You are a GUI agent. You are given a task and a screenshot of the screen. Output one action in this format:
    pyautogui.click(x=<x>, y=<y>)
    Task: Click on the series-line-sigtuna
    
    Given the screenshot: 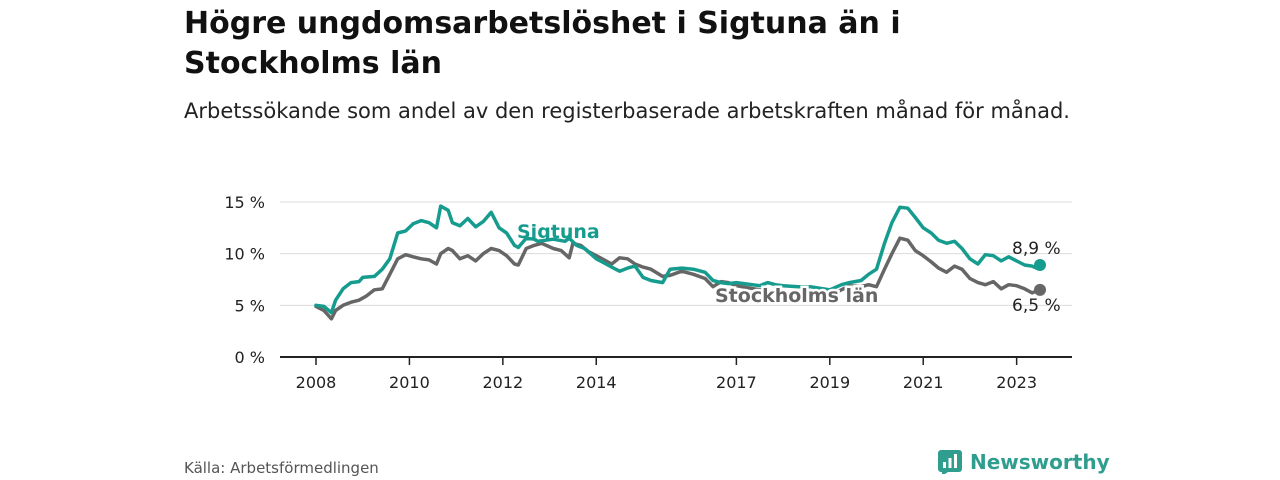 What is the action you would take?
    pyautogui.click(x=678, y=259)
    